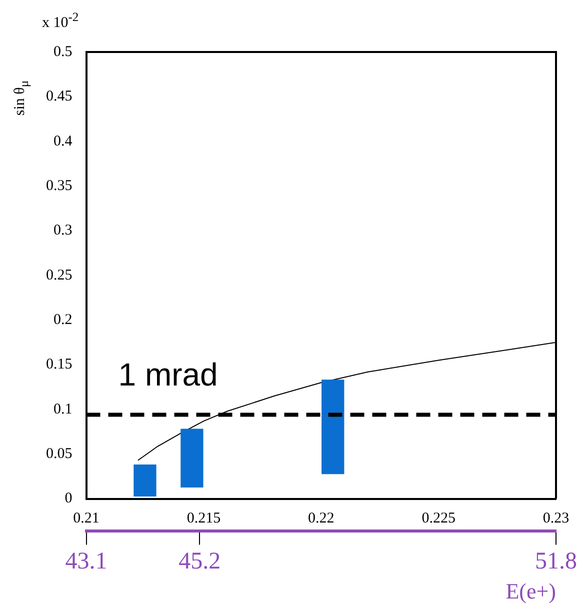  What do you see at coordinates (168, 374) in the screenshot?
I see `ref-line-label: 1 mrad` at bounding box center [168, 374].